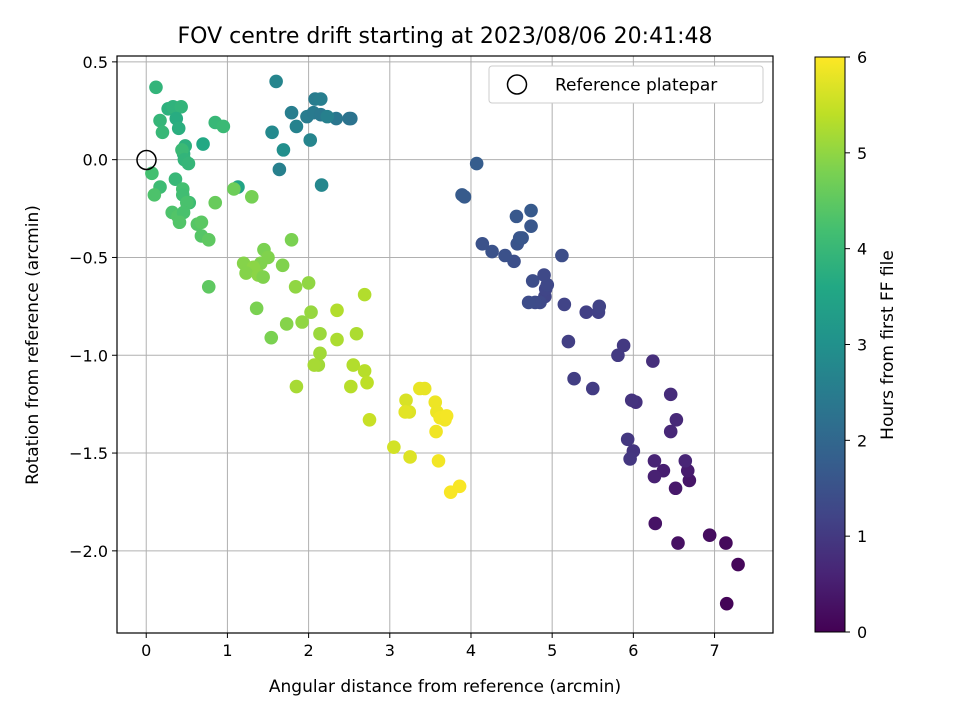 This screenshot has height=720, width=960. What do you see at coordinates (862, 345) in the screenshot?
I see `colorbar-tick-label: 3` at bounding box center [862, 345].